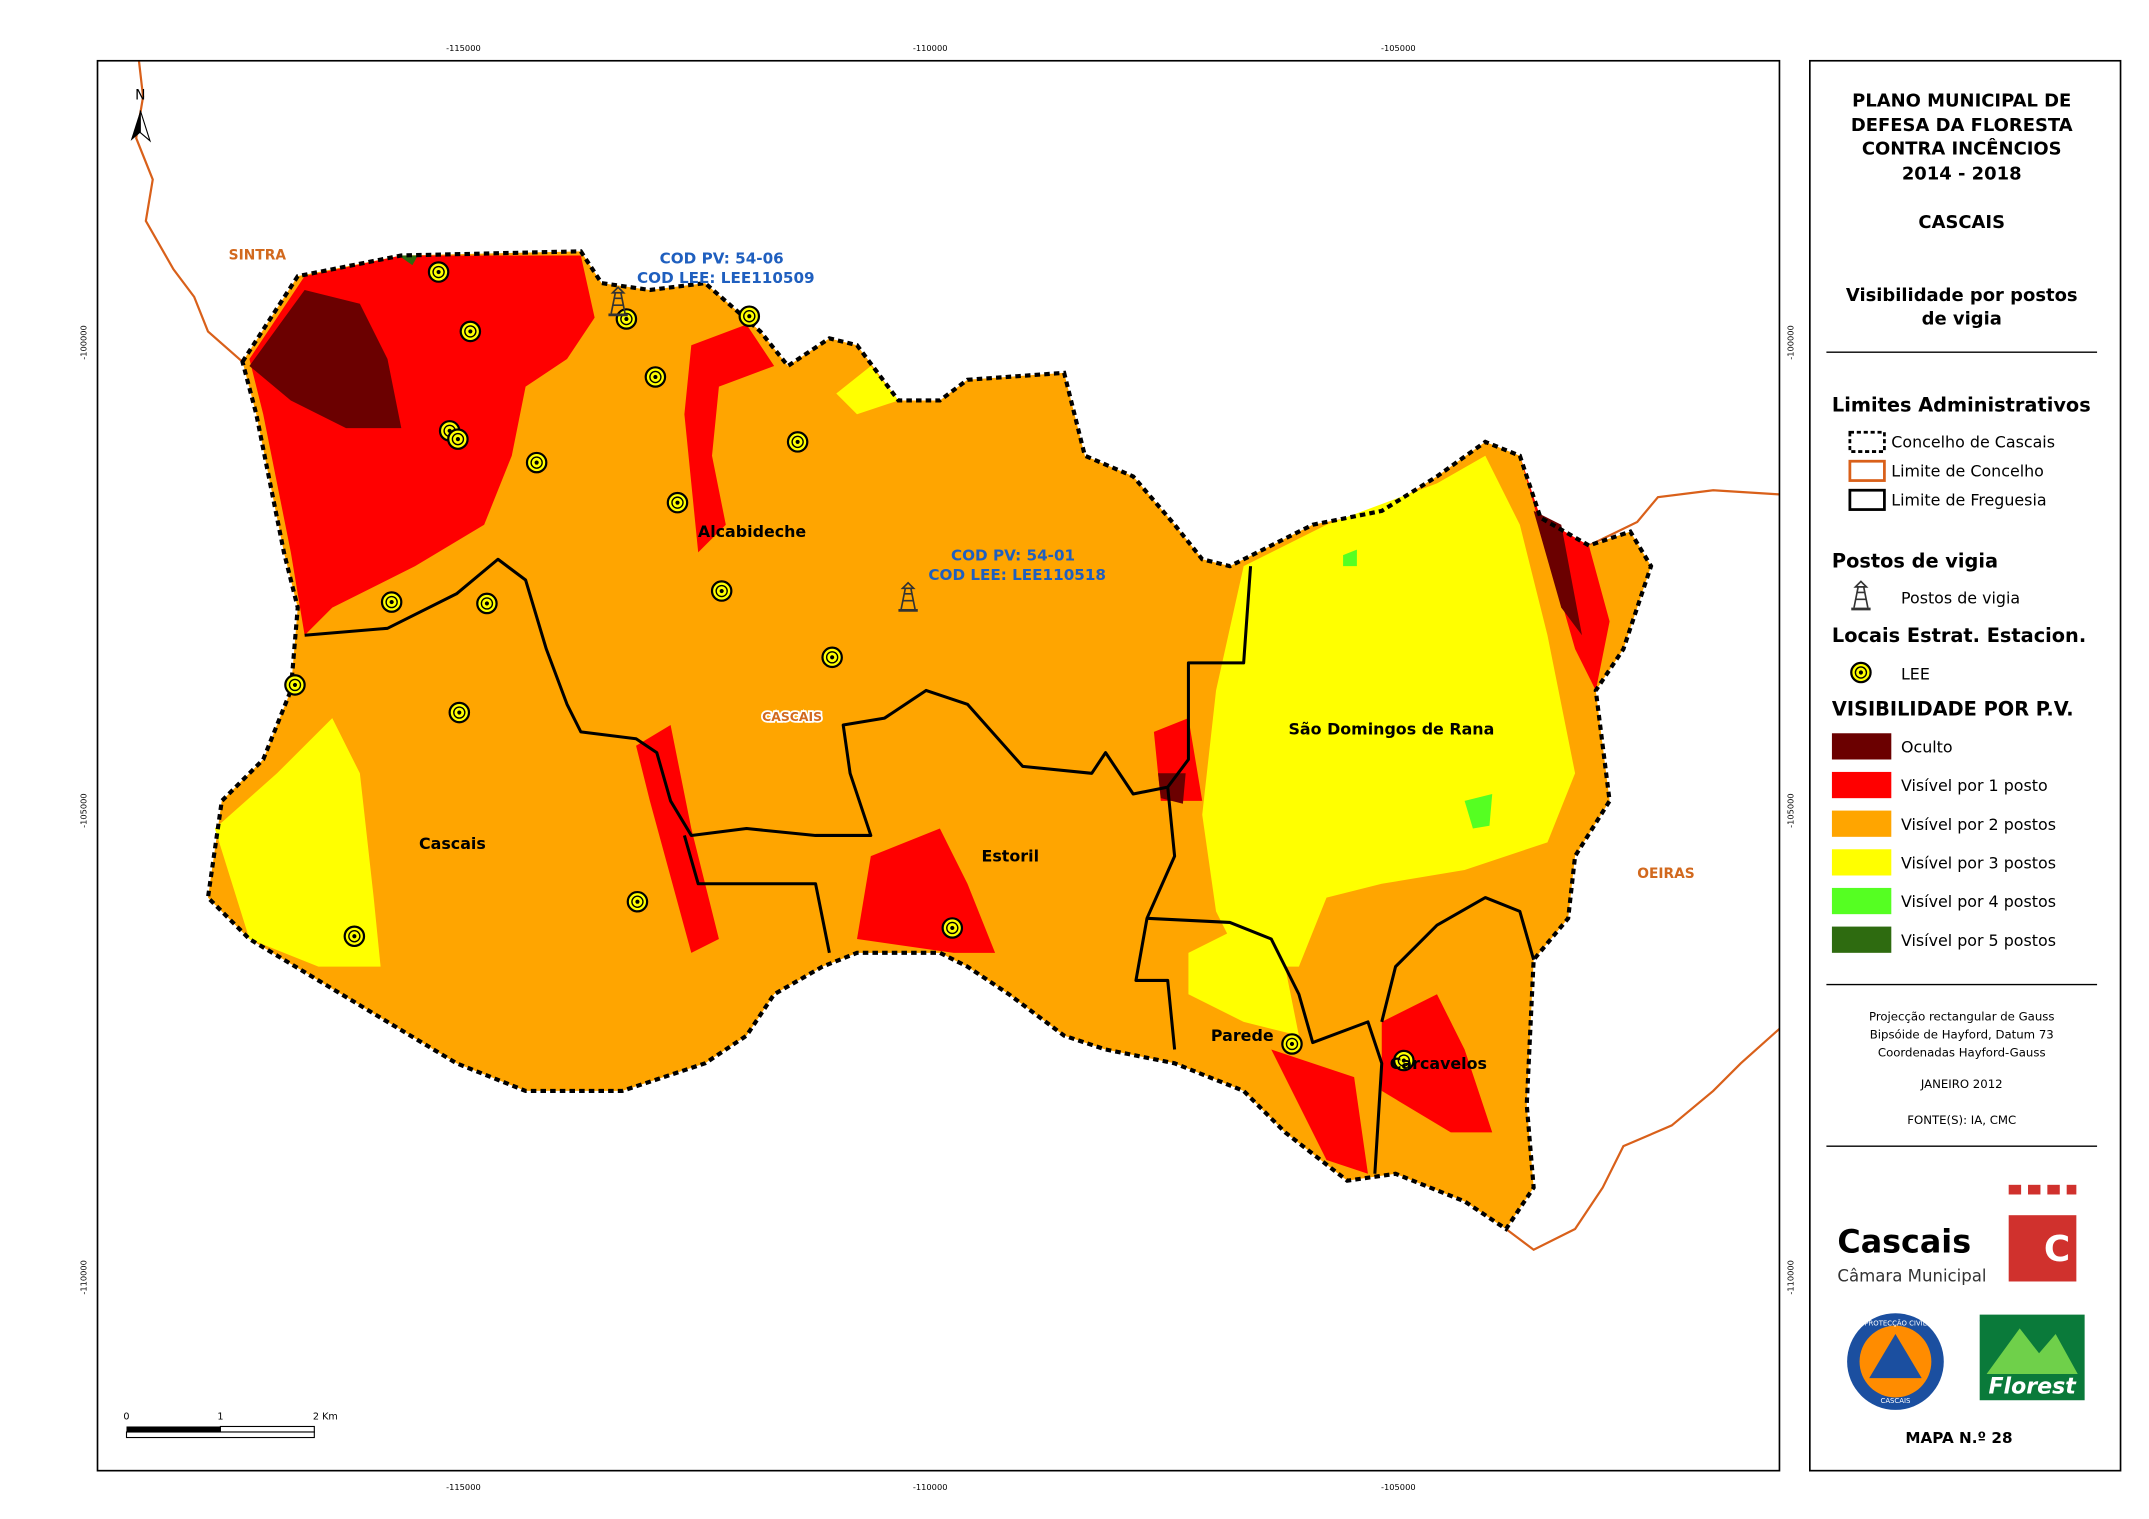 The image size is (2149, 1519). What do you see at coordinates (1961, 1120) in the screenshot?
I see `source: FONTE(S): IA, CMC` at bounding box center [1961, 1120].